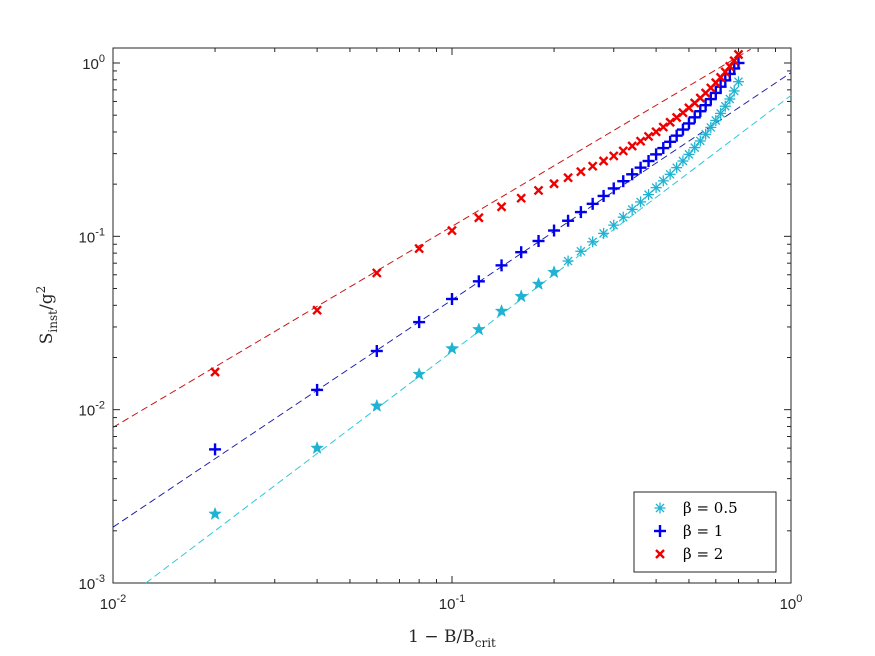 This screenshot has height=656, width=875. I want to click on y-tick-label: 10⁻², so click(92, 410).